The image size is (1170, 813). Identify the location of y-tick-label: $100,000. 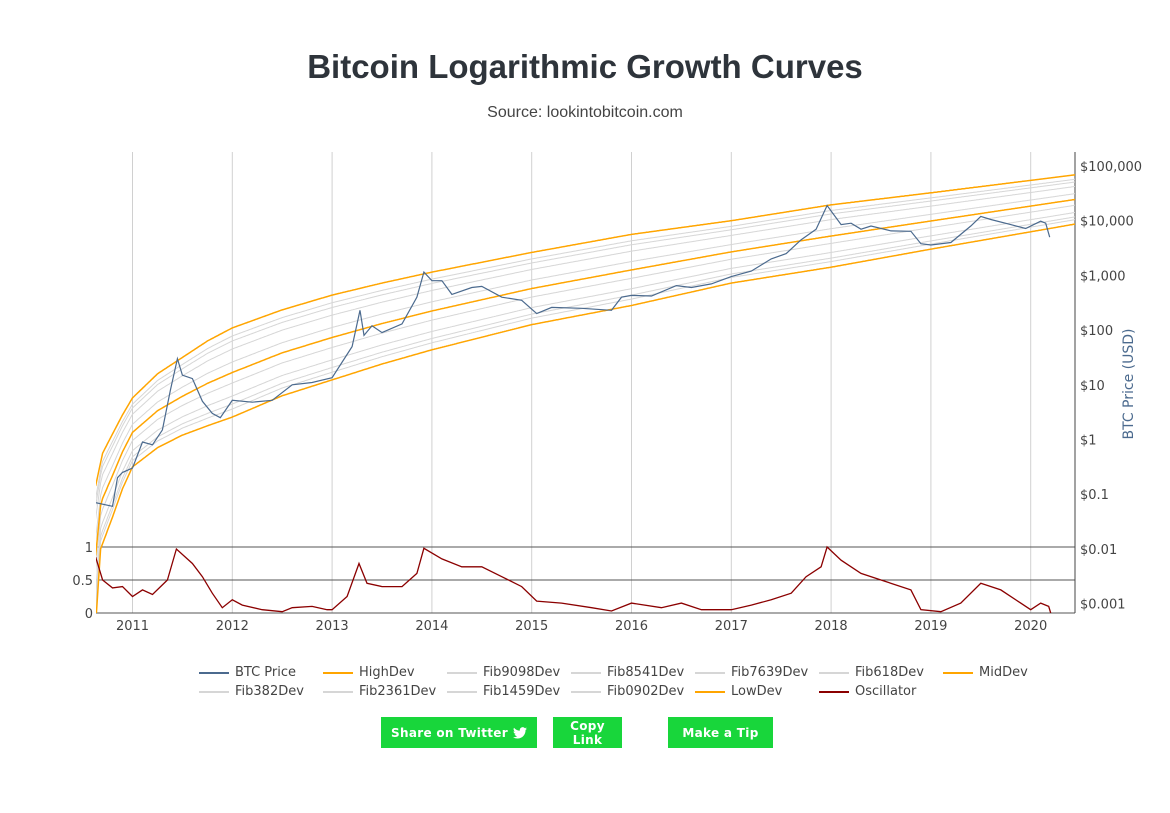
(1111, 167).